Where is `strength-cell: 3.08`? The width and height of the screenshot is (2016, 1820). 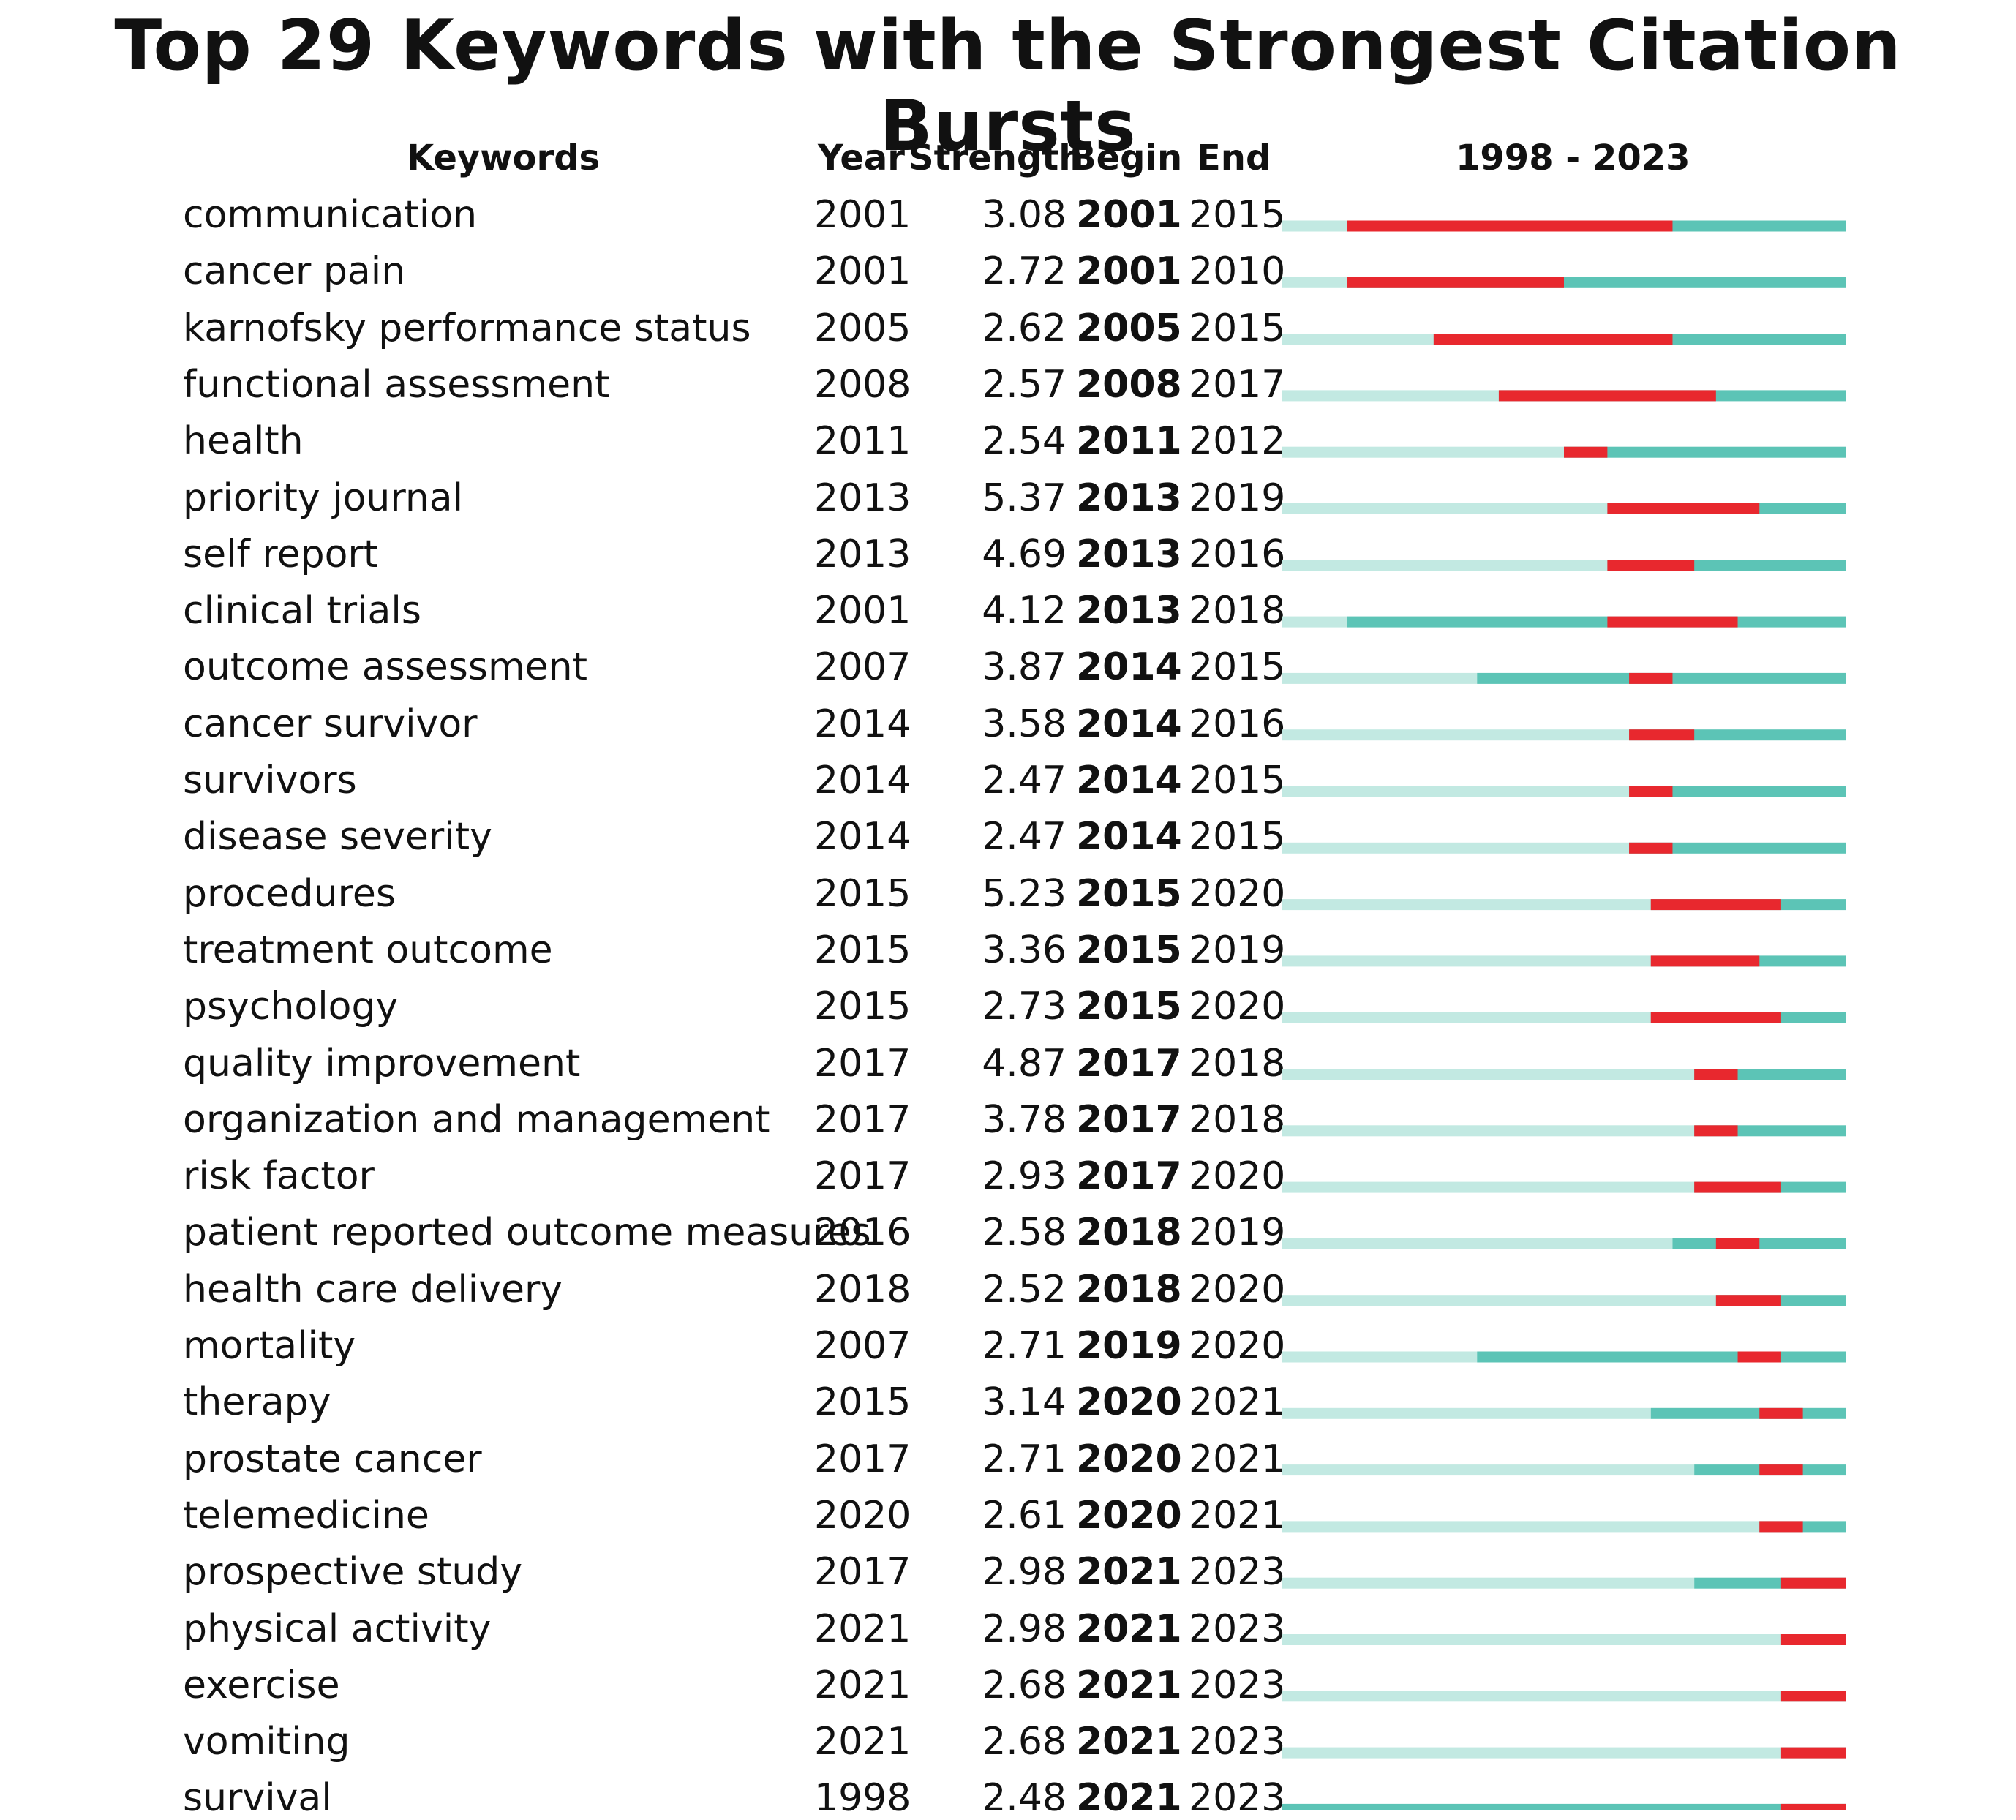 strength-cell: 3.08 is located at coordinates (1025, 215).